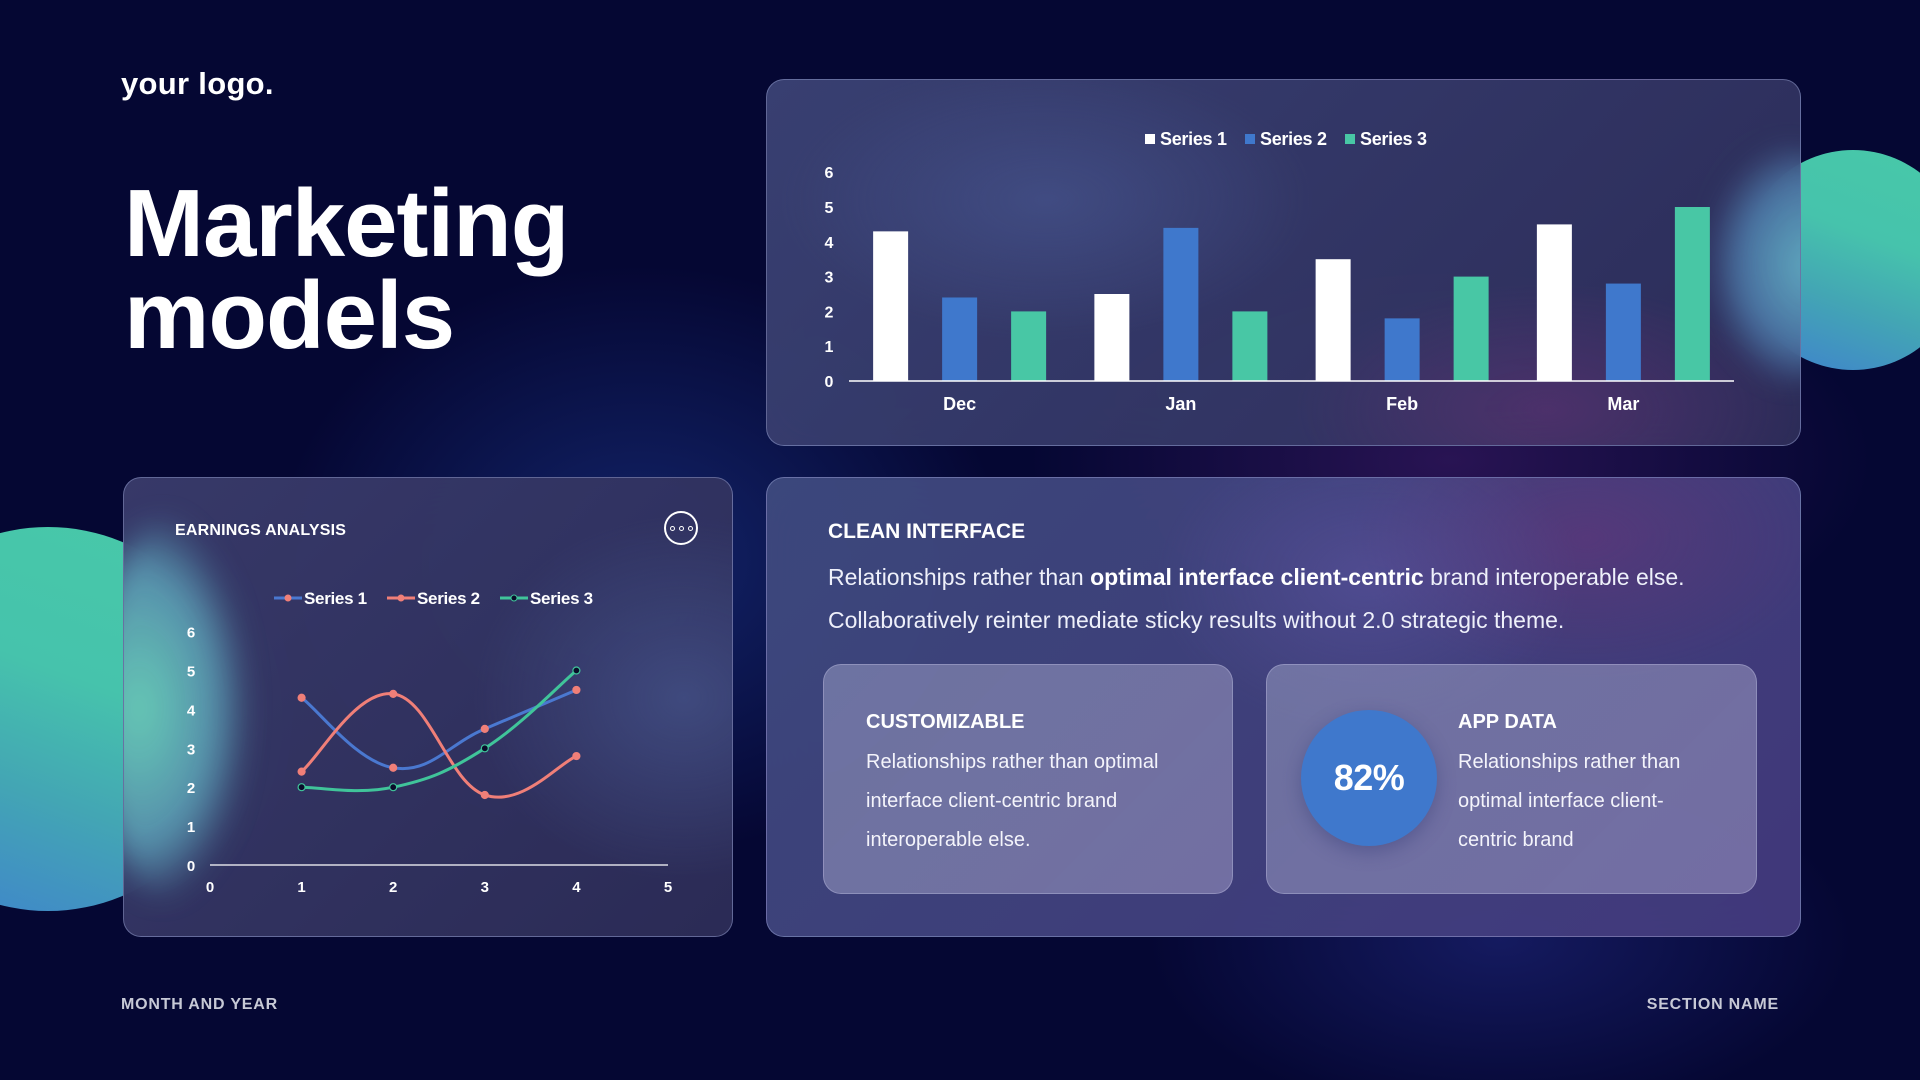 The height and width of the screenshot is (1080, 1920). What do you see at coordinates (393, 887) in the screenshot?
I see `x-tick-label: 2` at bounding box center [393, 887].